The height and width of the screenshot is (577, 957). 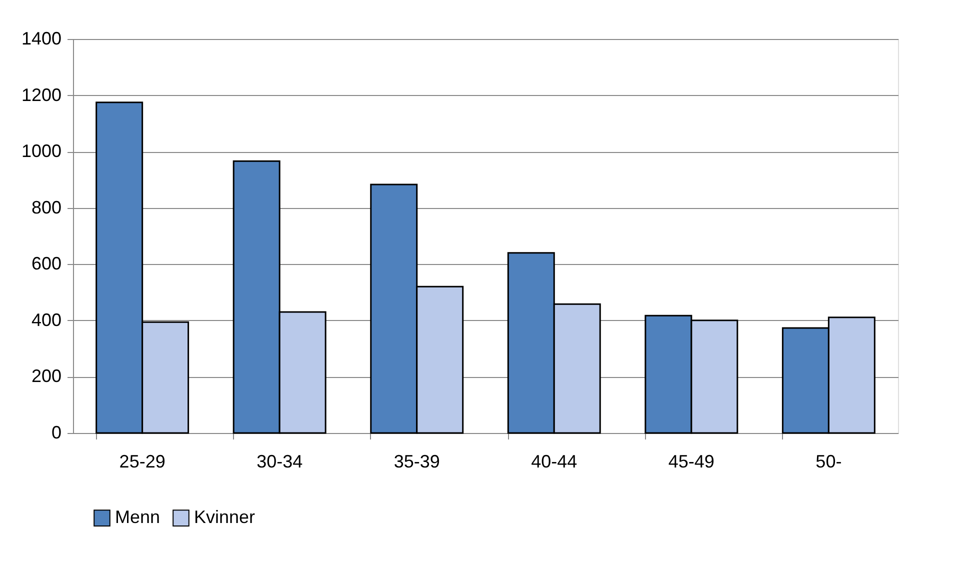 What do you see at coordinates (46, 320) in the screenshot?
I see `y-tick-label: 400` at bounding box center [46, 320].